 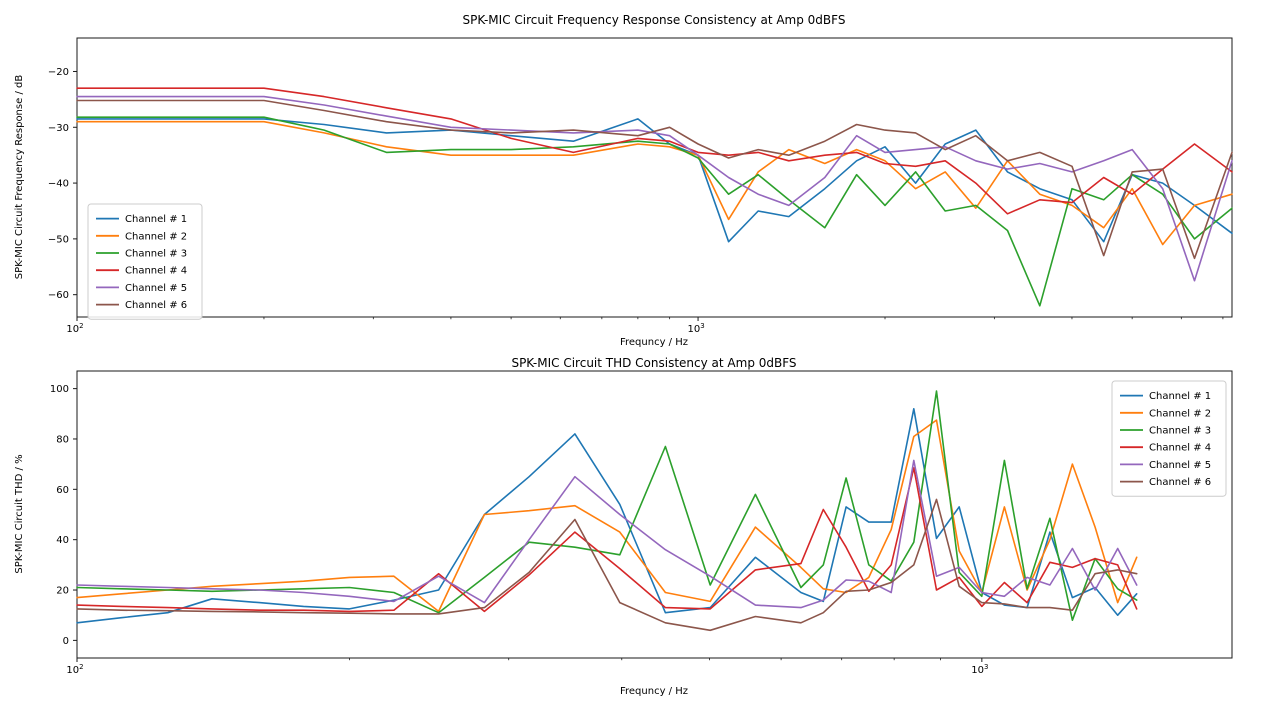 I want to click on y-tick-label: −50, so click(x=58, y=239).